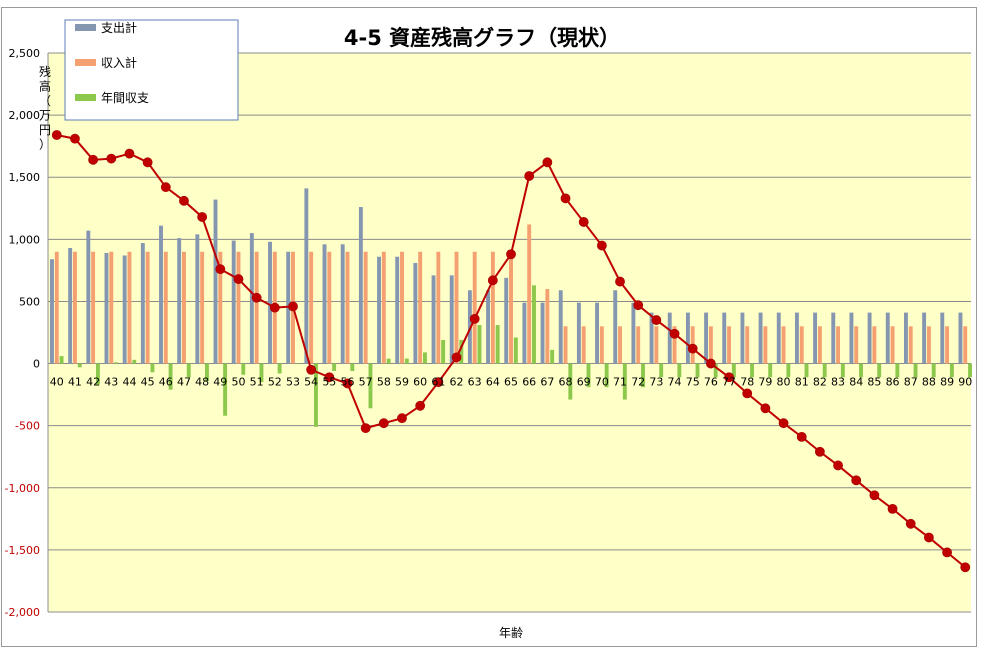 The image size is (994, 663). Describe the element at coordinates (93, 382) in the screenshot. I see `x-tick-label: 42` at that location.